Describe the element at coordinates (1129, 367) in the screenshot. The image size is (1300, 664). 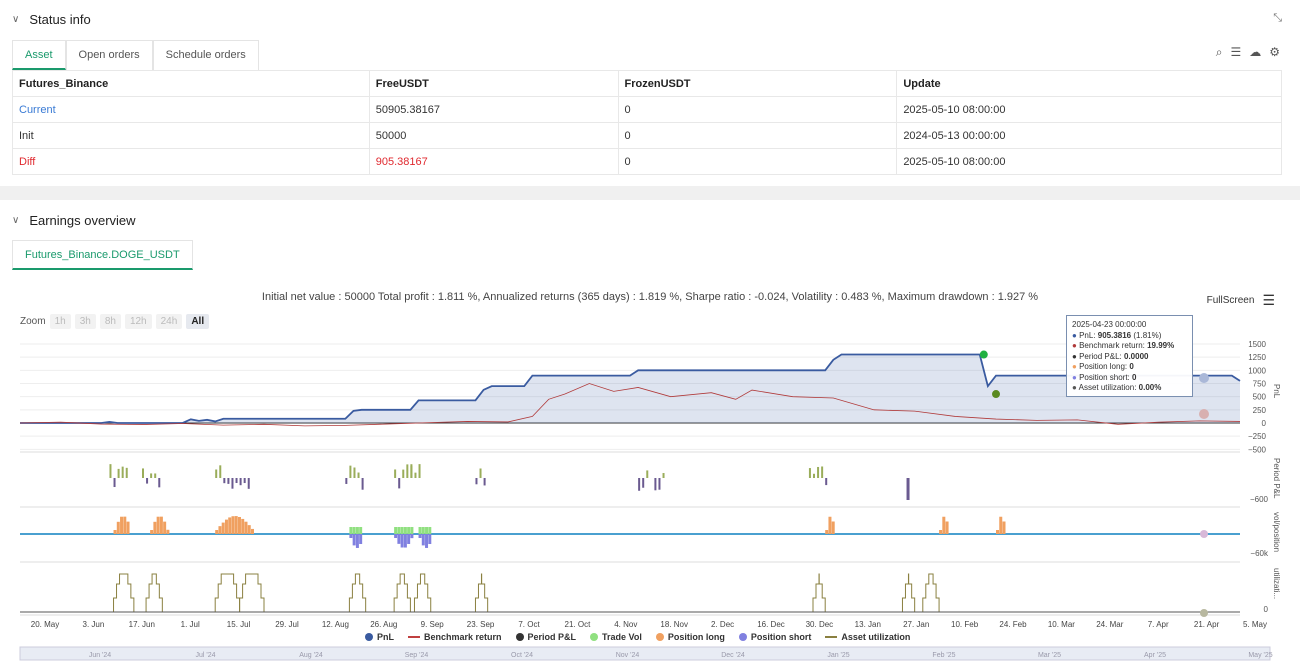
I see `tooltip-line: ● Position long: 0` at that location.